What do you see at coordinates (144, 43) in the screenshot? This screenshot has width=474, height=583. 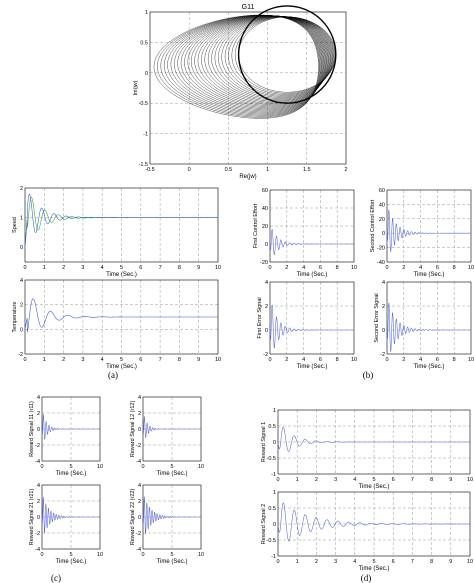 I see `y-tick-label: 0.5` at bounding box center [144, 43].